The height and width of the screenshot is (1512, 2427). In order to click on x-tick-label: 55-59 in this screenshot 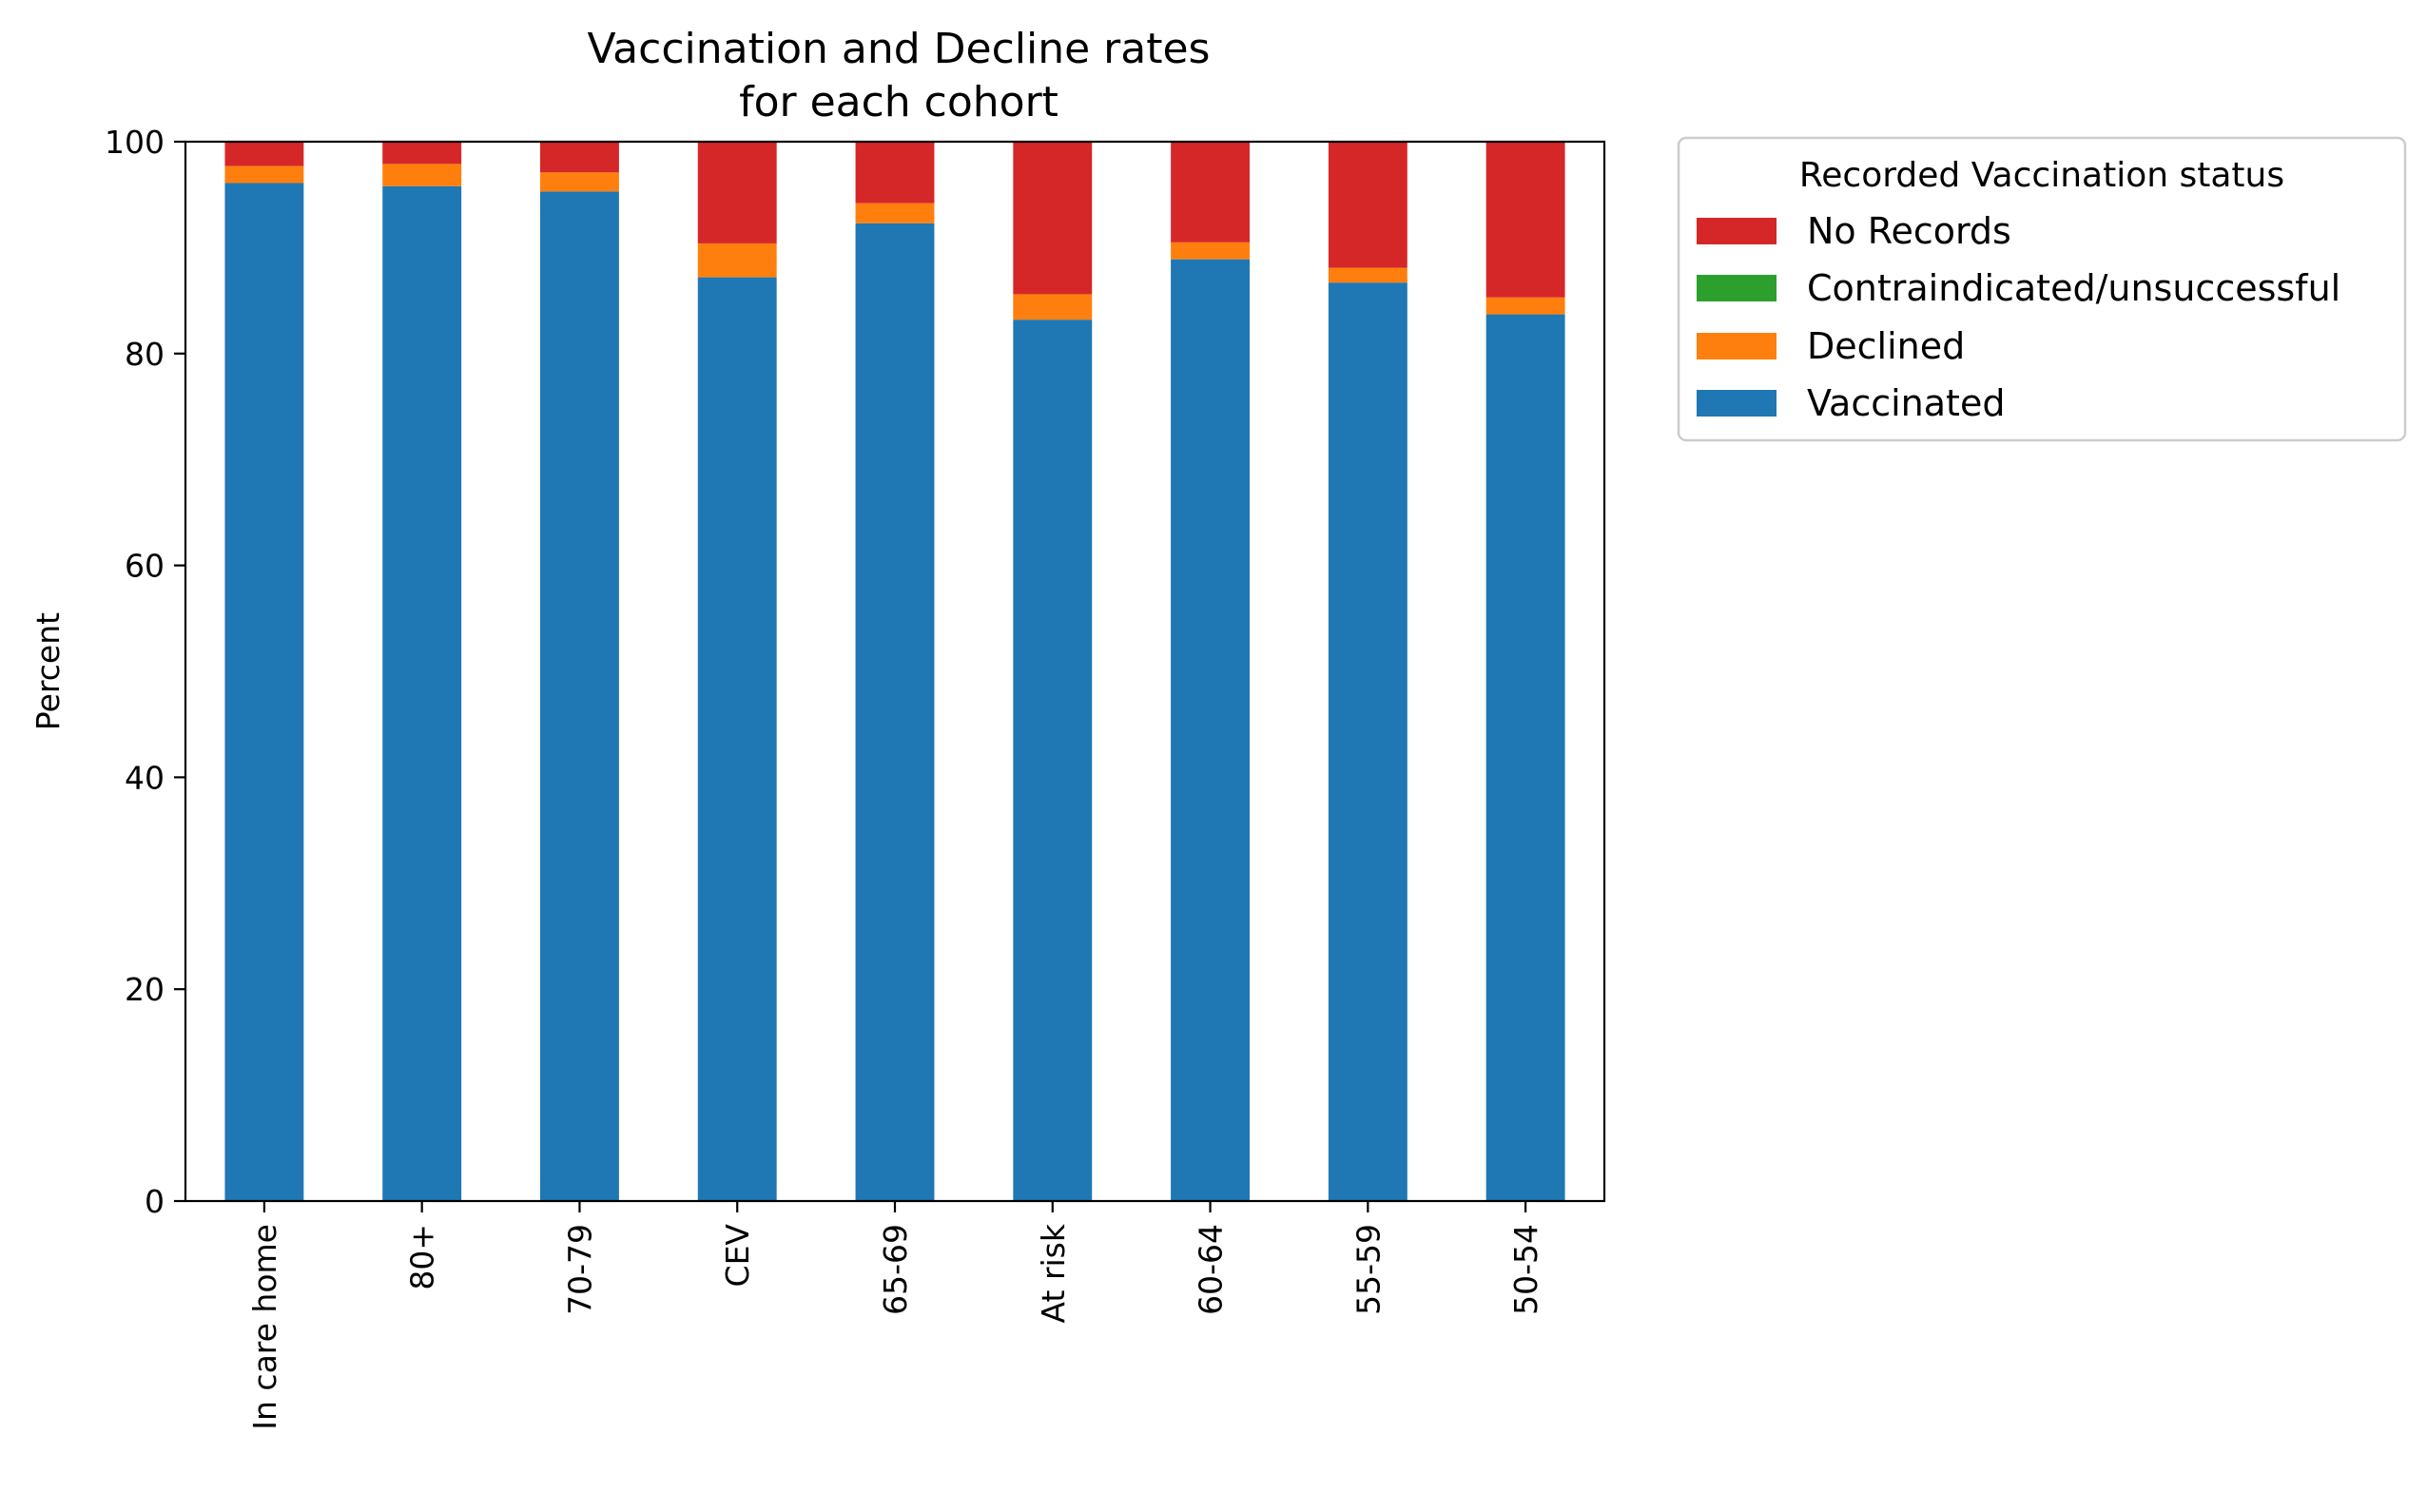, I will do `click(1368, 1270)`.